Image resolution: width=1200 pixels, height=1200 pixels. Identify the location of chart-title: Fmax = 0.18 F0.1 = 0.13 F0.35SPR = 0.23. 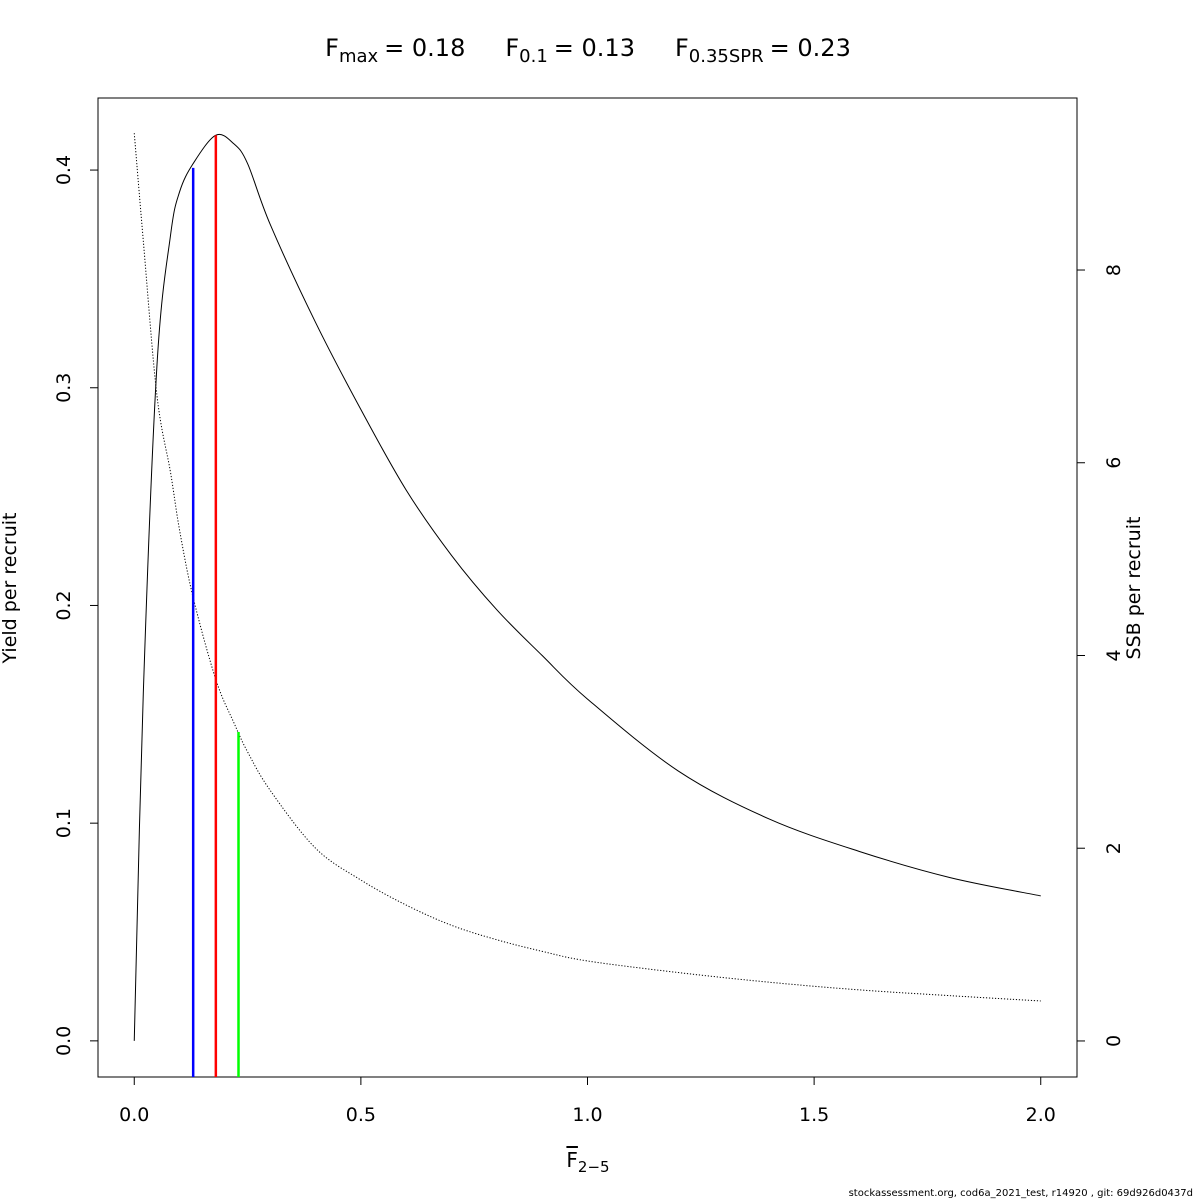
(588, 50).